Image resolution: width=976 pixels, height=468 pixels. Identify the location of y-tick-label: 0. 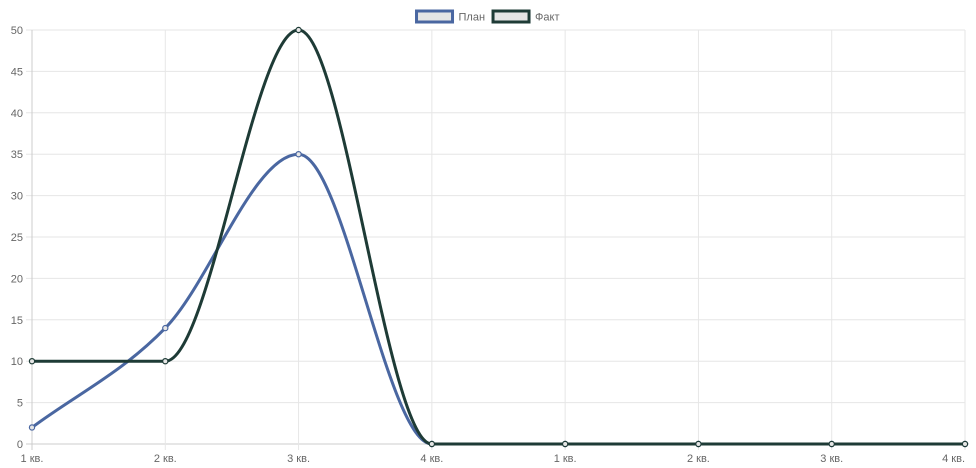
(20, 445).